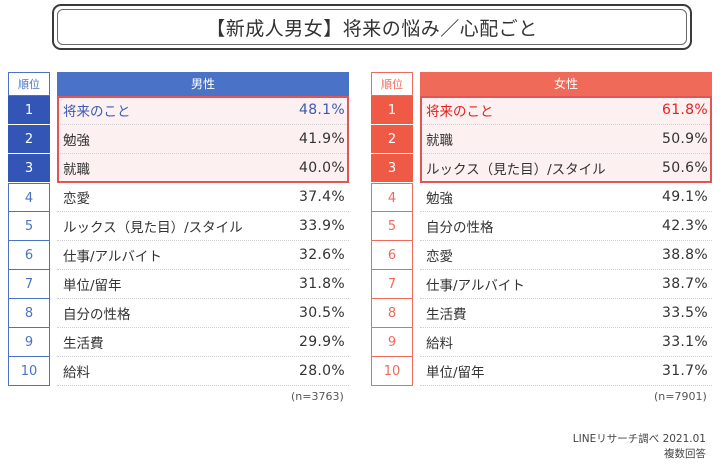 This screenshot has height=464, width=720. Describe the element at coordinates (516, 170) in the screenshot. I see `female-item-label: ルックス（見た目）/スタイル` at that location.